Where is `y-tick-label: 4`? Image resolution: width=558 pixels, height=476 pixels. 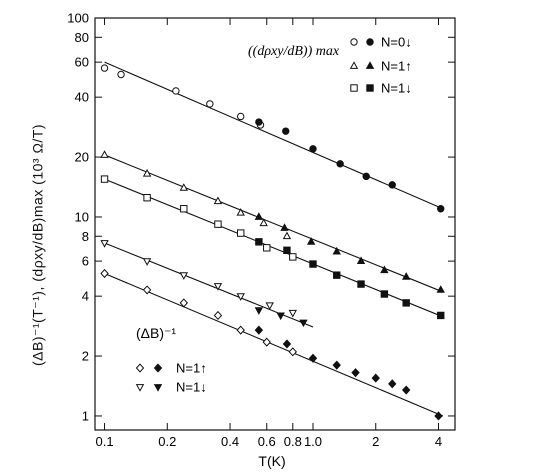 y-tick-label: 4 is located at coordinates (85, 296).